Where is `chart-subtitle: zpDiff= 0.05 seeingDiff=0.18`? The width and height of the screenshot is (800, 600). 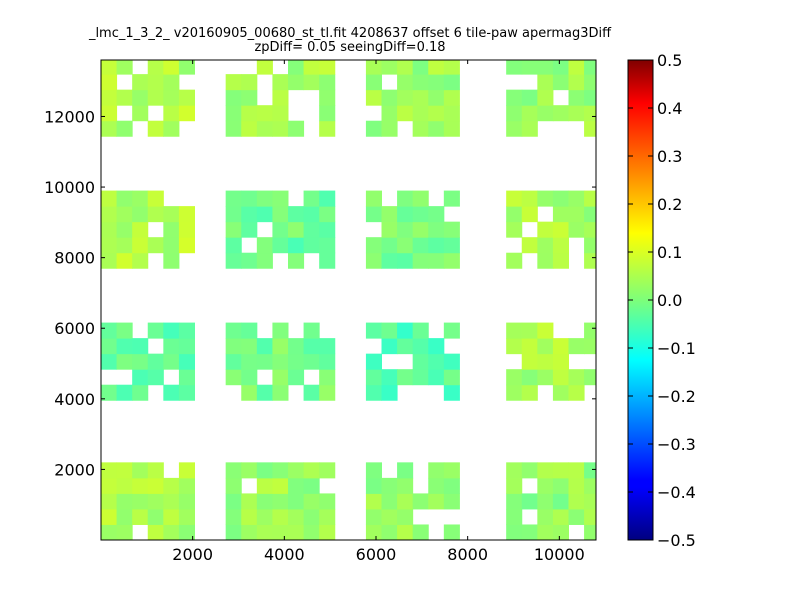
chart-subtitle: zpDiff= 0.05 seeingDiff=0.18 is located at coordinates (350, 47).